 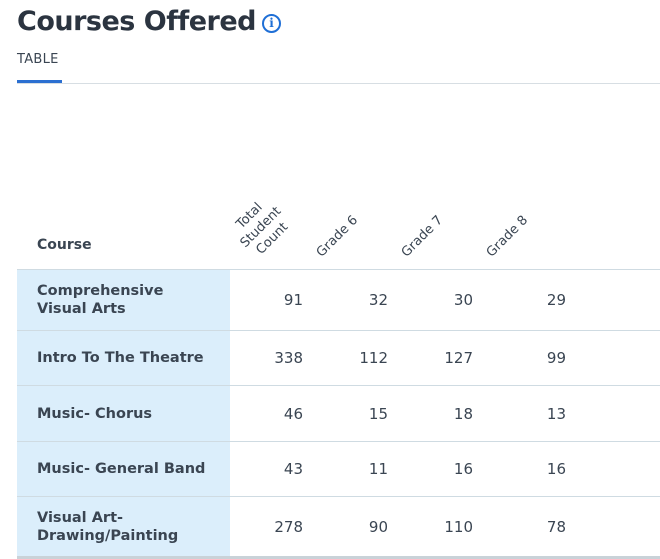 I want to click on grade6-cell: 32, so click(x=357, y=300).